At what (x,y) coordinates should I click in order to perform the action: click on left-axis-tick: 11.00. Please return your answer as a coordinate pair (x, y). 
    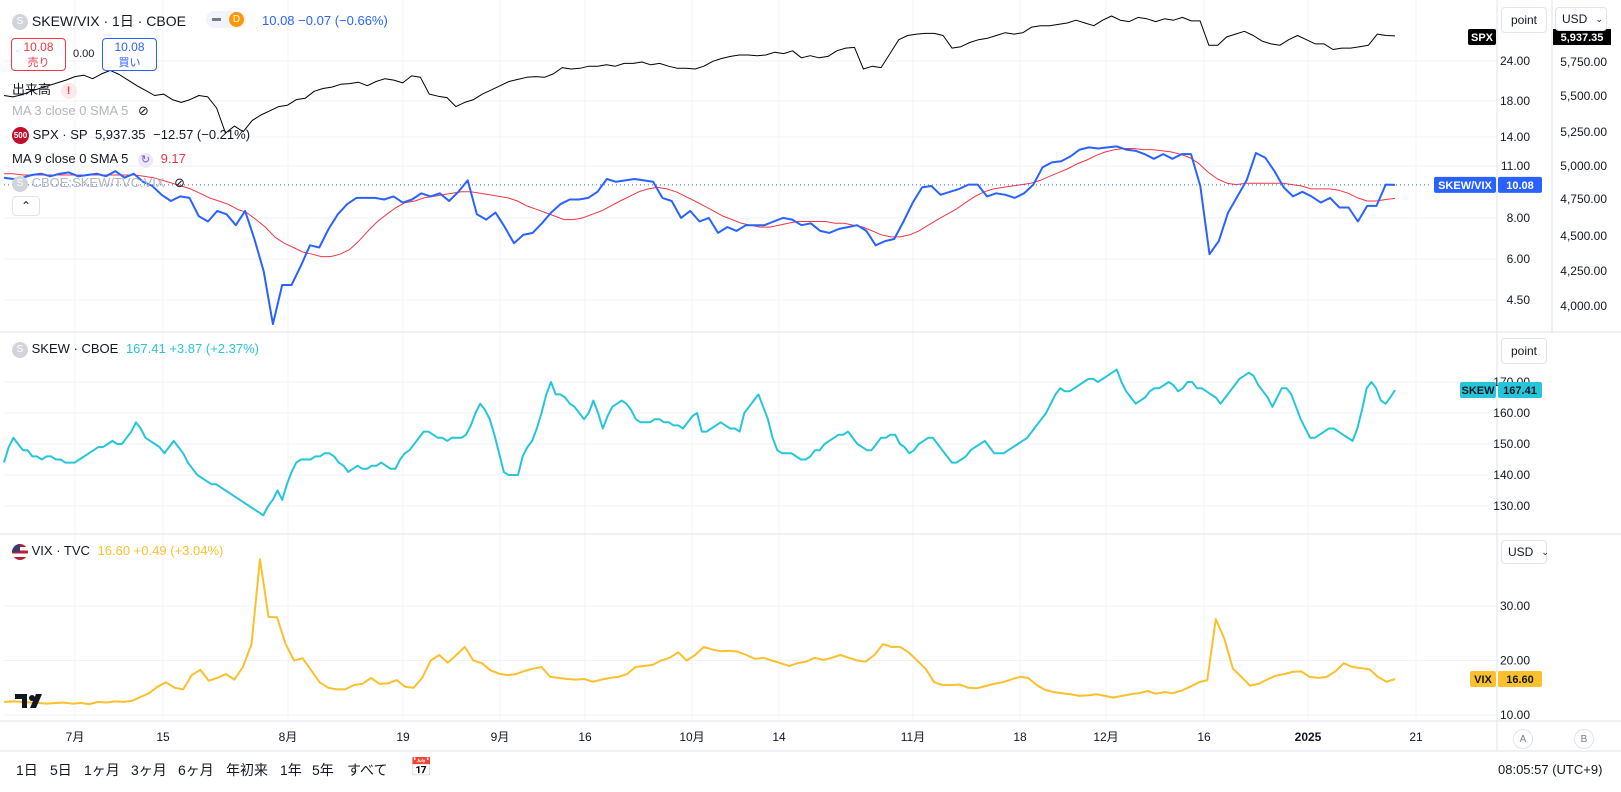
    Looking at the image, I should click on (1515, 166).